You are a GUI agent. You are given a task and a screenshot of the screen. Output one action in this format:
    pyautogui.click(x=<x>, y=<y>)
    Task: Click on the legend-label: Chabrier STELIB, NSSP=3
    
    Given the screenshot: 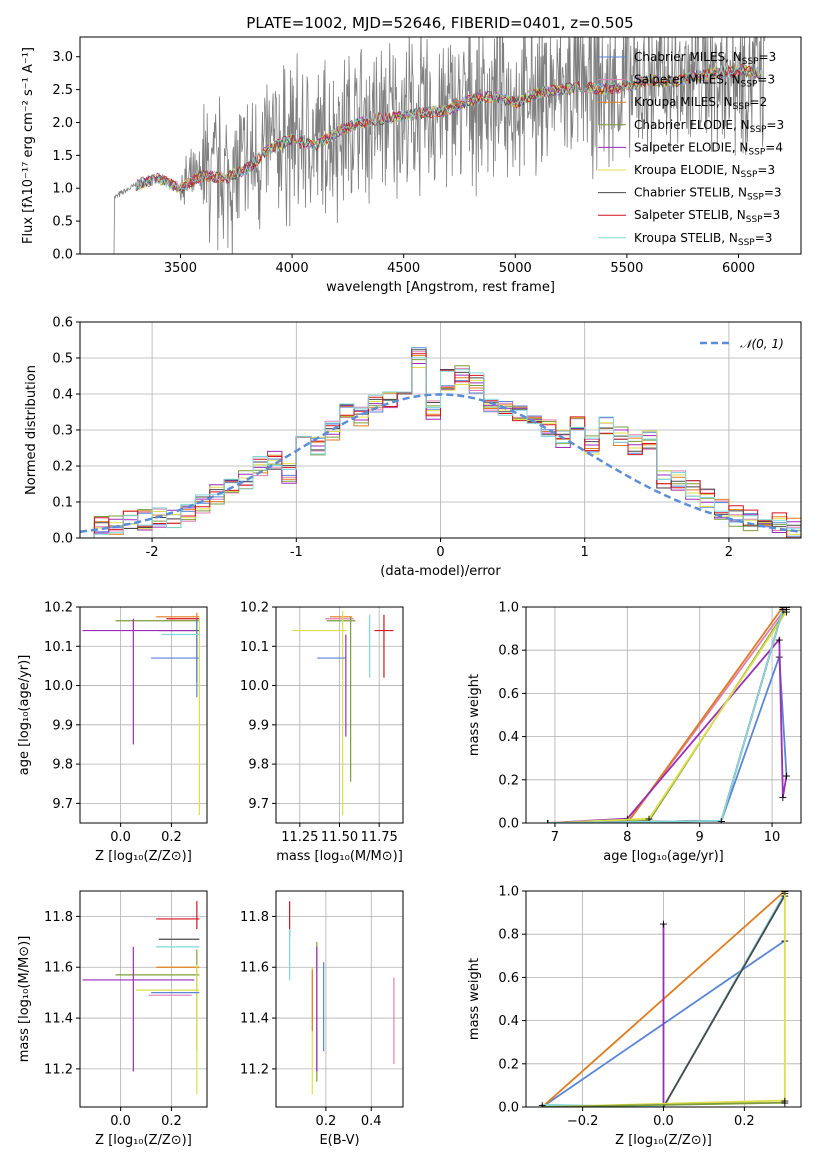 What is the action you would take?
    pyautogui.click(x=708, y=194)
    